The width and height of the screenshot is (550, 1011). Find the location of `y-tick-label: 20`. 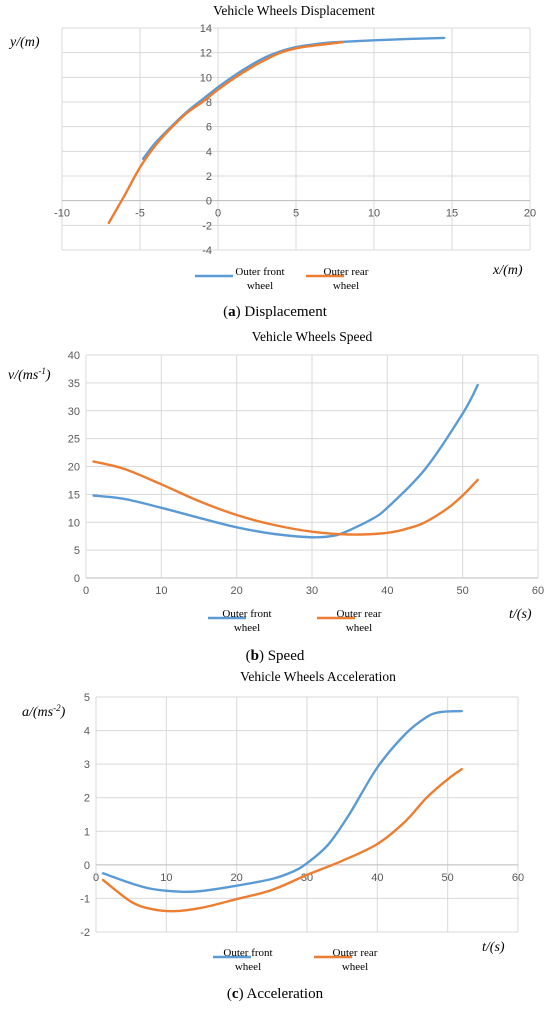

y-tick-label: 20 is located at coordinates (74, 468).